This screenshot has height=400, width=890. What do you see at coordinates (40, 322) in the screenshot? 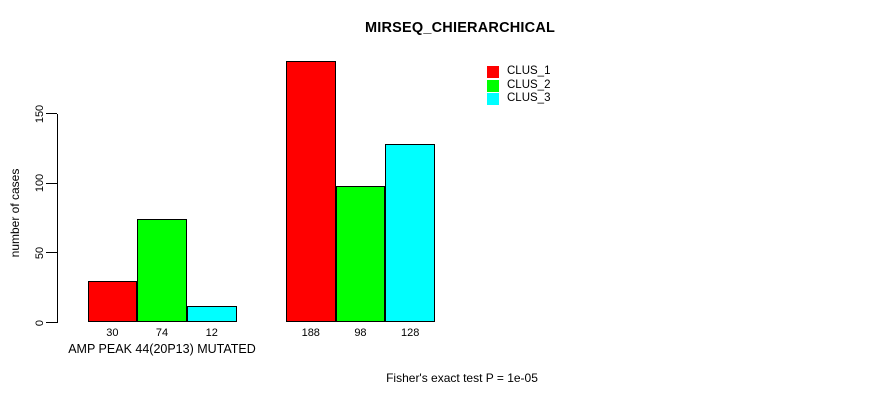
I see `y-tick-label: 0` at bounding box center [40, 322].